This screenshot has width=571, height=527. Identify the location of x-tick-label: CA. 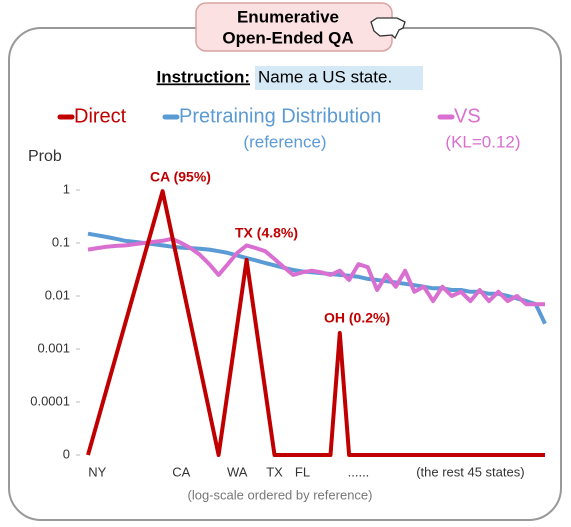
(181, 471).